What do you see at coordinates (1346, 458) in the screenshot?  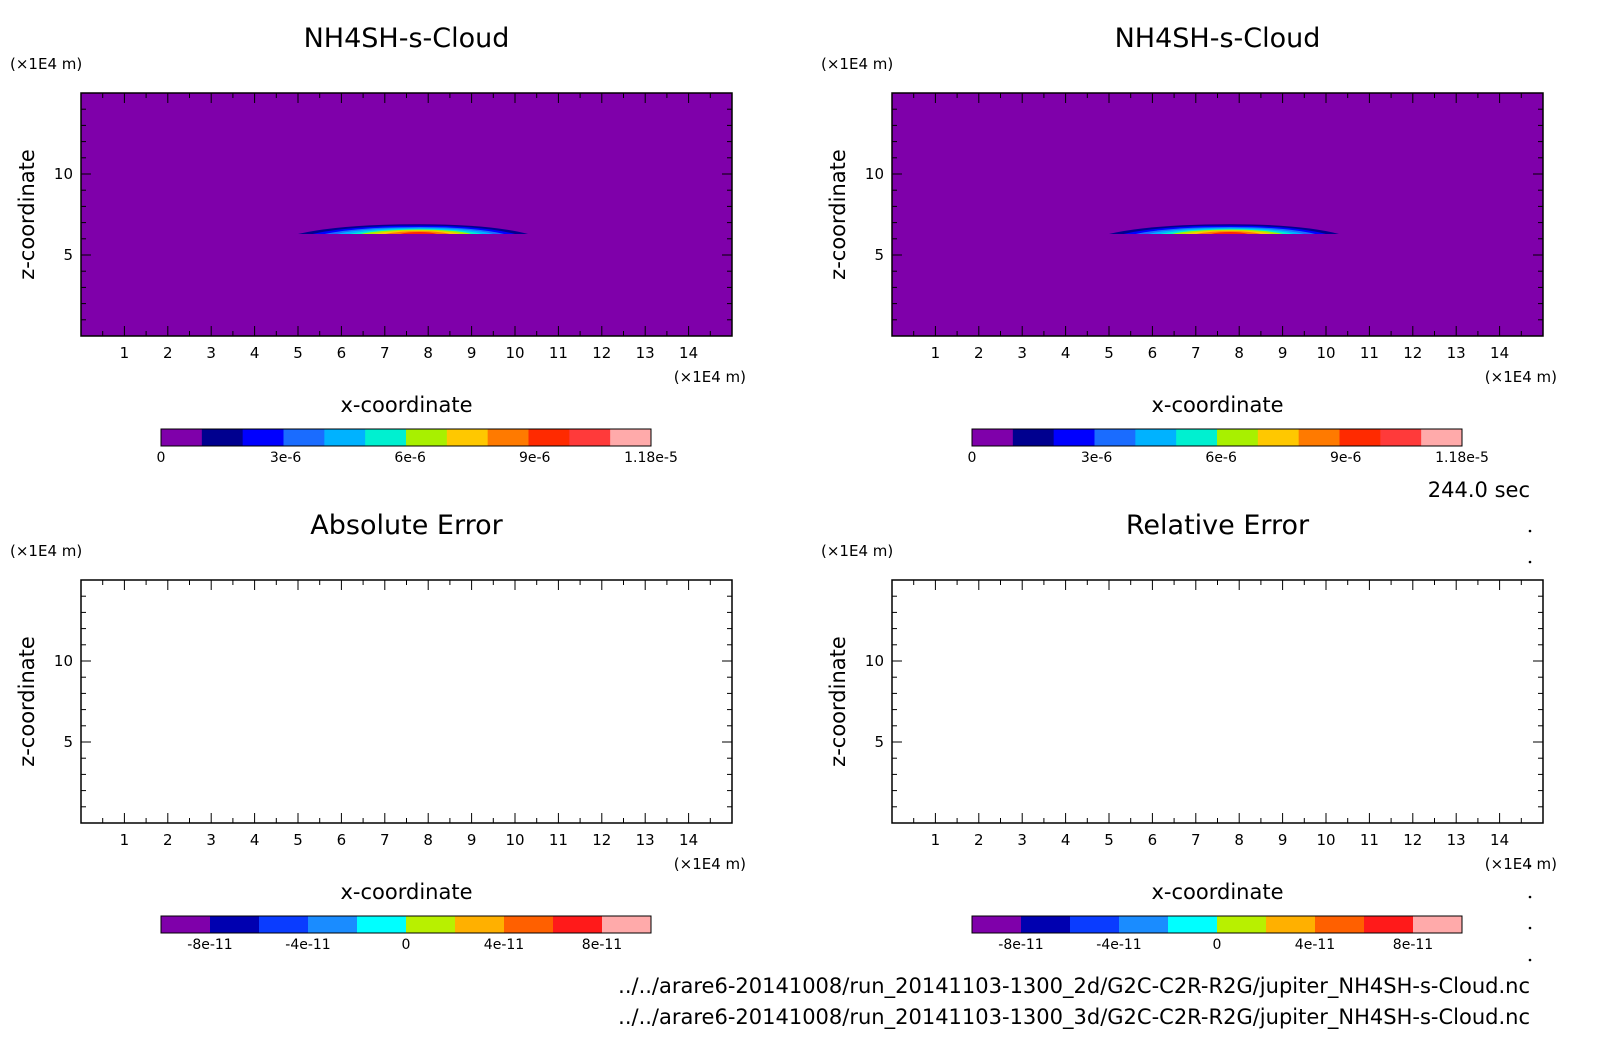 I see `colorbar-tick-label: 9e-6` at bounding box center [1346, 458].